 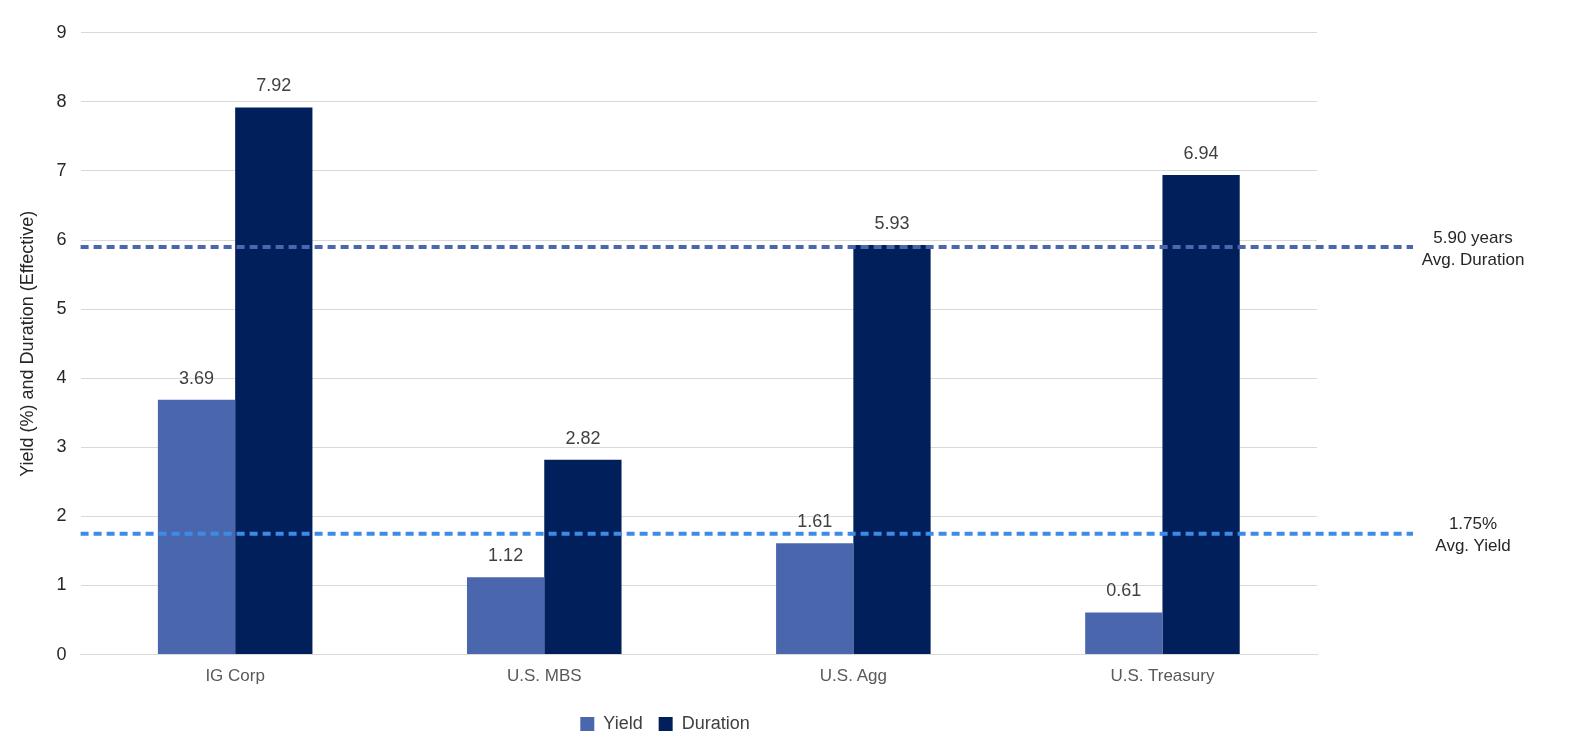 I want to click on y-tick-label: 1, so click(x=61, y=584).